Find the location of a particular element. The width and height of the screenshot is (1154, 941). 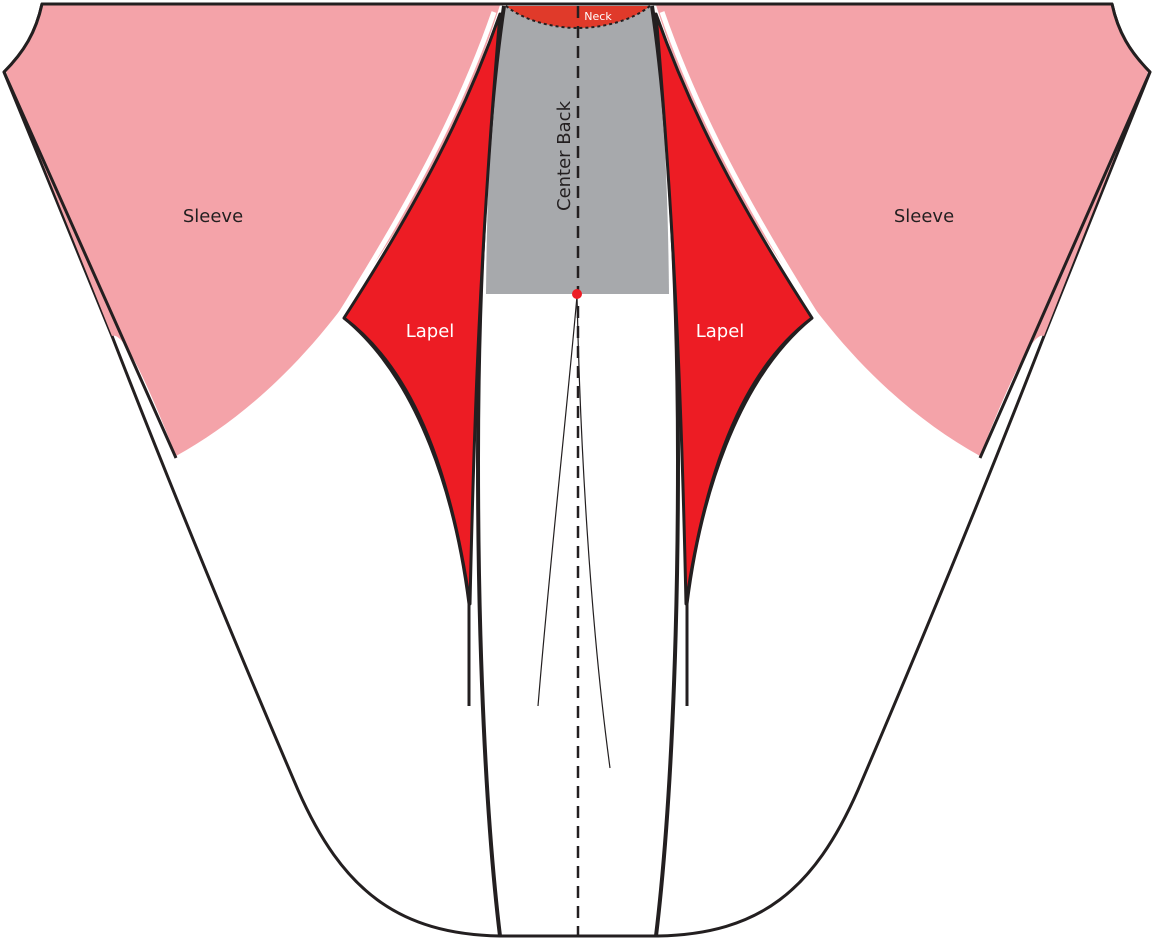

lapel-left-gap is located at coordinates (416, 165).